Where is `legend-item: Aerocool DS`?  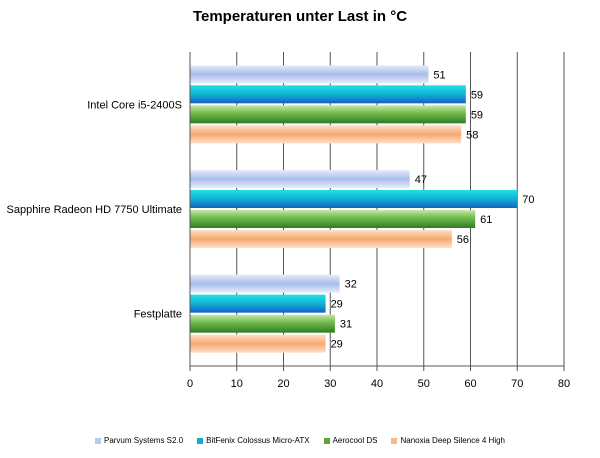 legend-item: Aerocool DS is located at coordinates (350, 441).